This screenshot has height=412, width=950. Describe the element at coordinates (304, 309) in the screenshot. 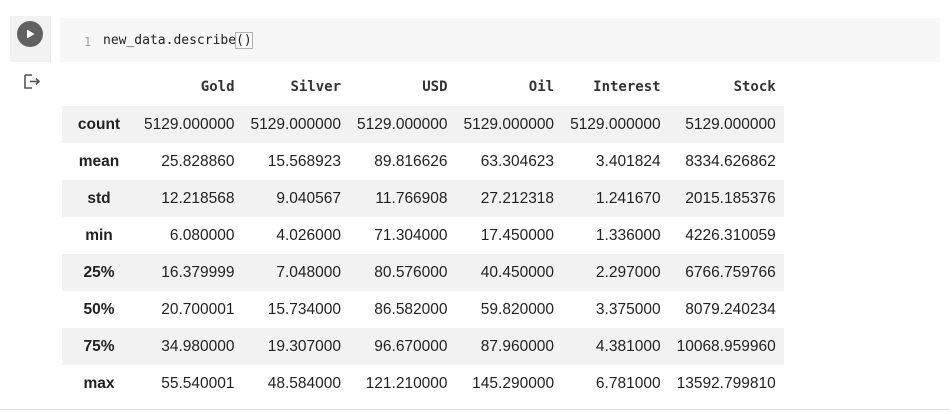

I see `table-cell: 15.734000` at that location.